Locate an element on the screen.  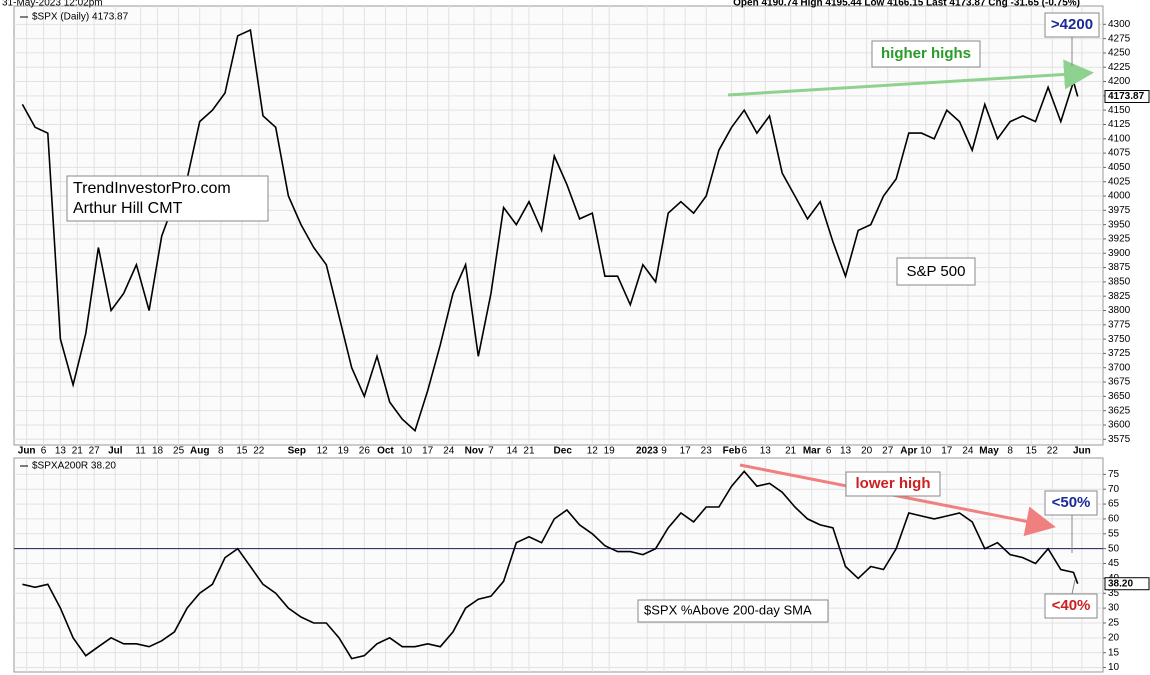
y-tick-label: 10 is located at coordinates (1114, 667).